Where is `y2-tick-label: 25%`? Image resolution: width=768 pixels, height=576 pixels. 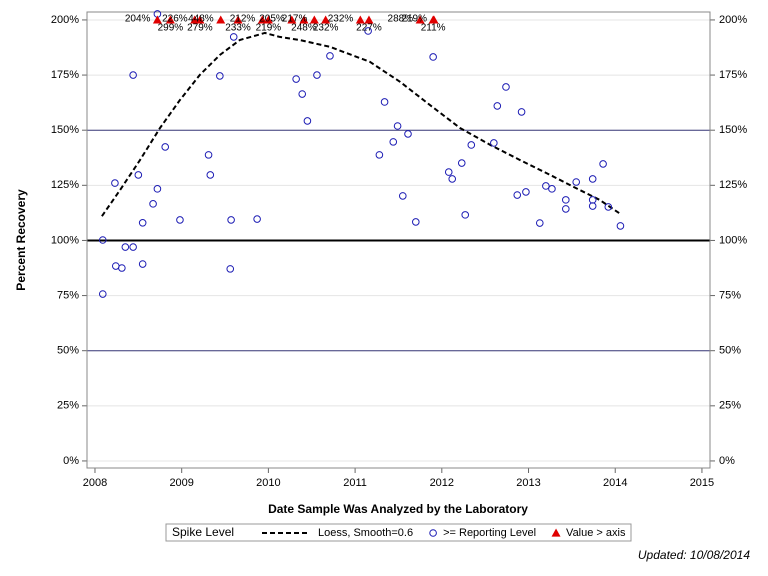
y2-tick-label: 25% is located at coordinates (730, 406).